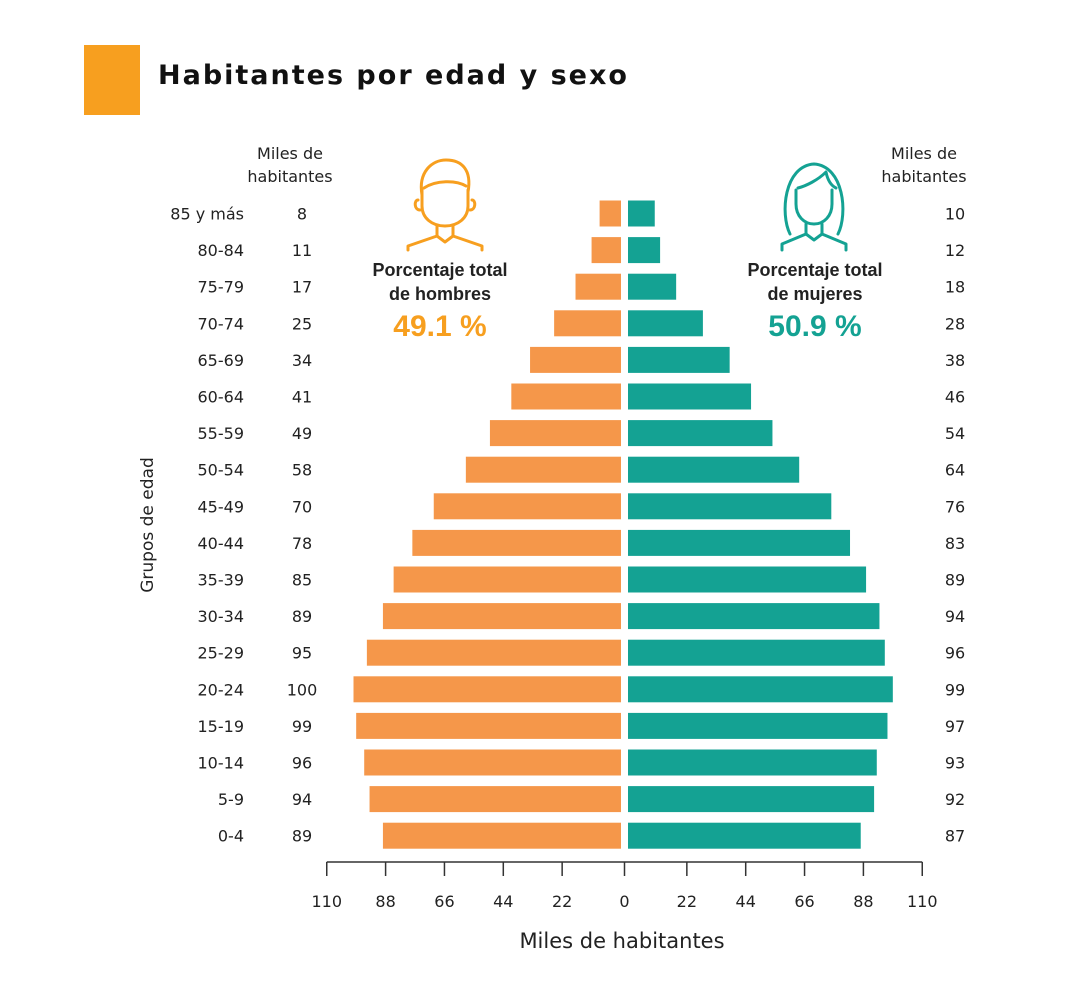 Image resolution: width=1076 pixels, height=1008 pixels. I want to click on men-value-label: 17, so click(302, 287).